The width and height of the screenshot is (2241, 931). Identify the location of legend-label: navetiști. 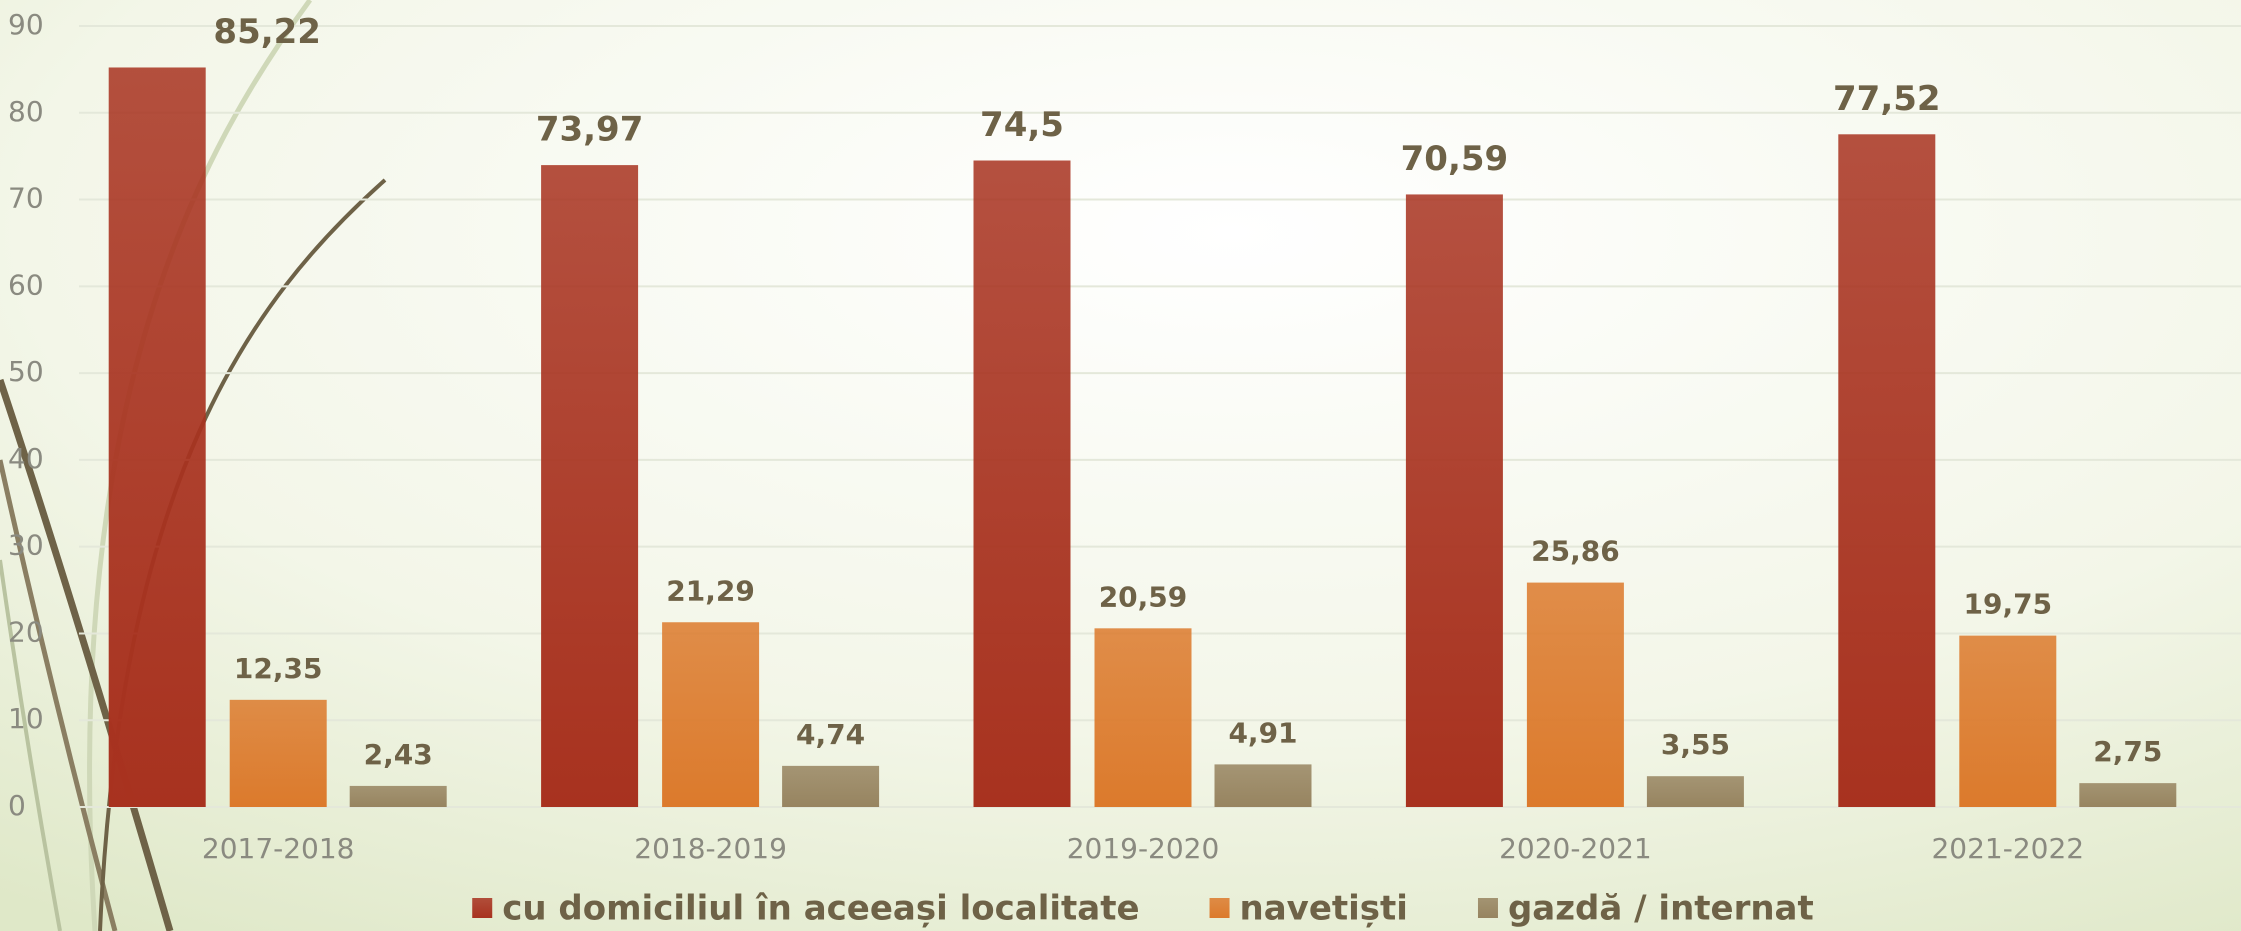
(1324, 909).